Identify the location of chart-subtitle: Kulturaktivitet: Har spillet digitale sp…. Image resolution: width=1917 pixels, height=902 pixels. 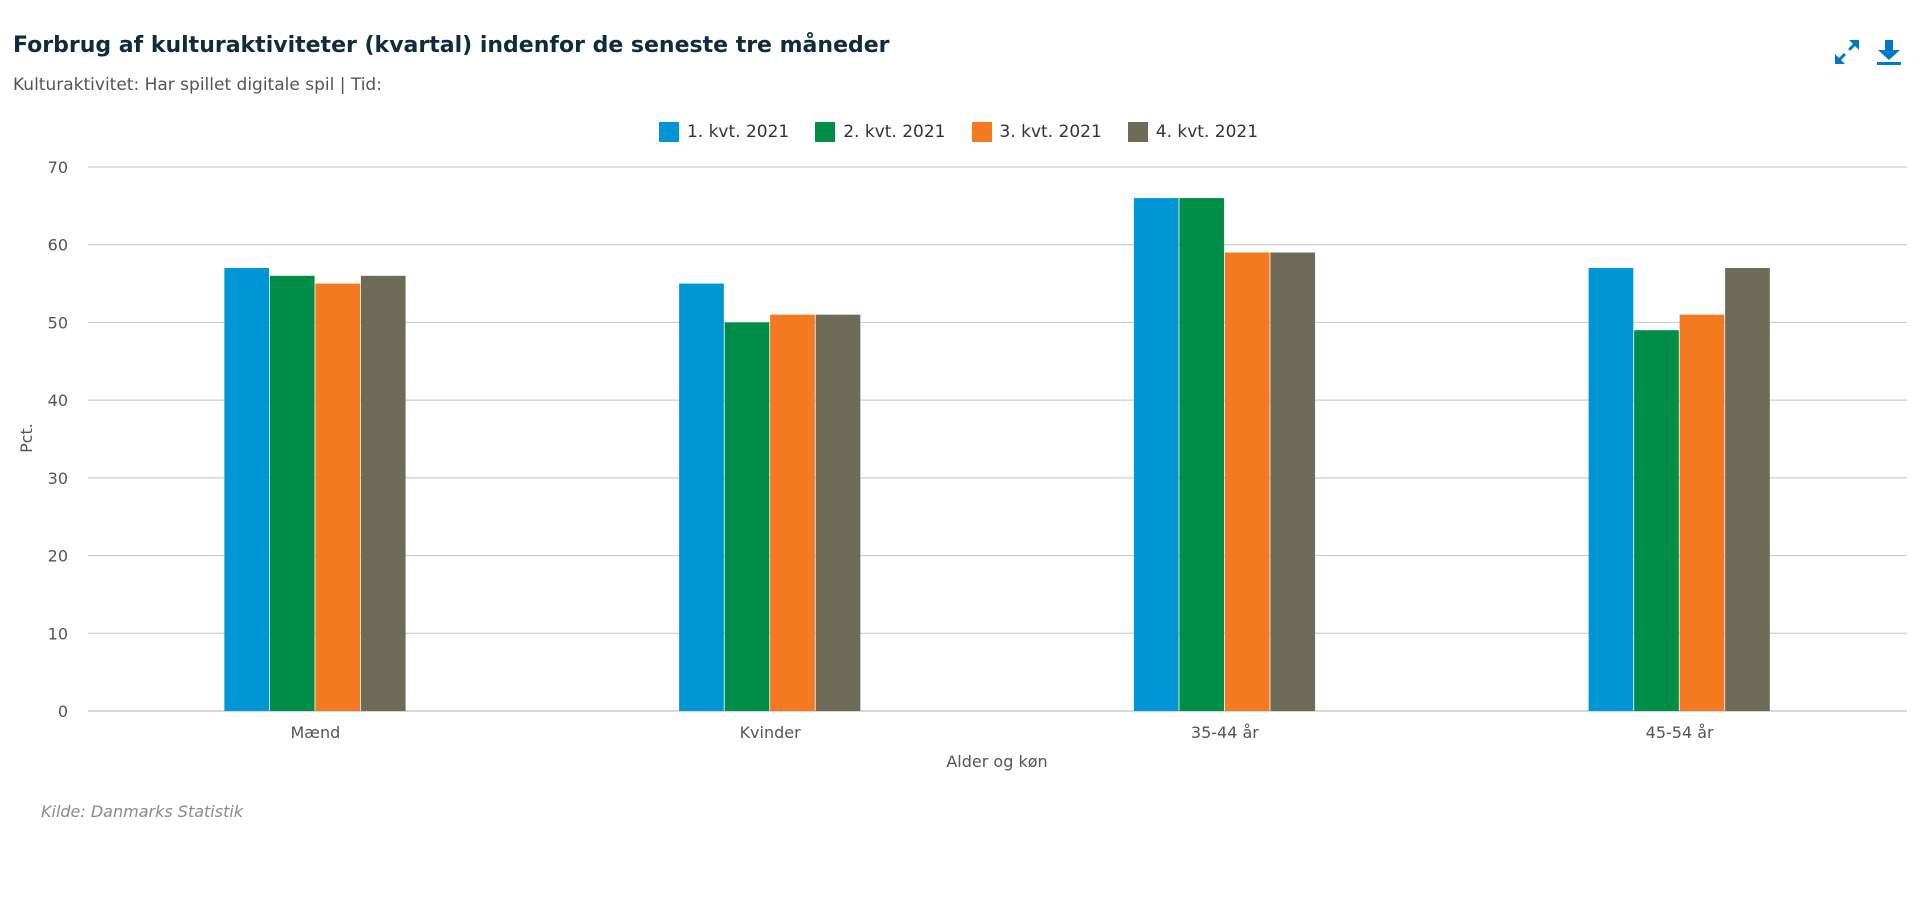
(197, 85).